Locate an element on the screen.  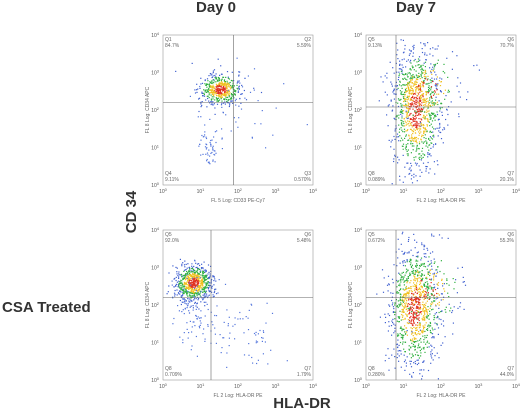
tick-exponent: 3 is located at coordinates (278, 384).